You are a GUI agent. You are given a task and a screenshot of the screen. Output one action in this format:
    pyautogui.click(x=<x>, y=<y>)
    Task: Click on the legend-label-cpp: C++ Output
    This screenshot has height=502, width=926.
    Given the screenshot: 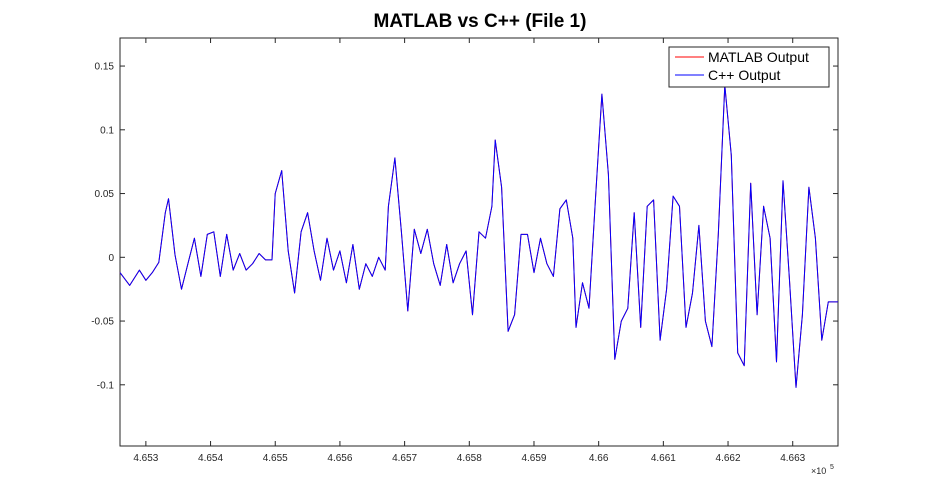 What is the action you would take?
    pyautogui.click(x=744, y=75)
    